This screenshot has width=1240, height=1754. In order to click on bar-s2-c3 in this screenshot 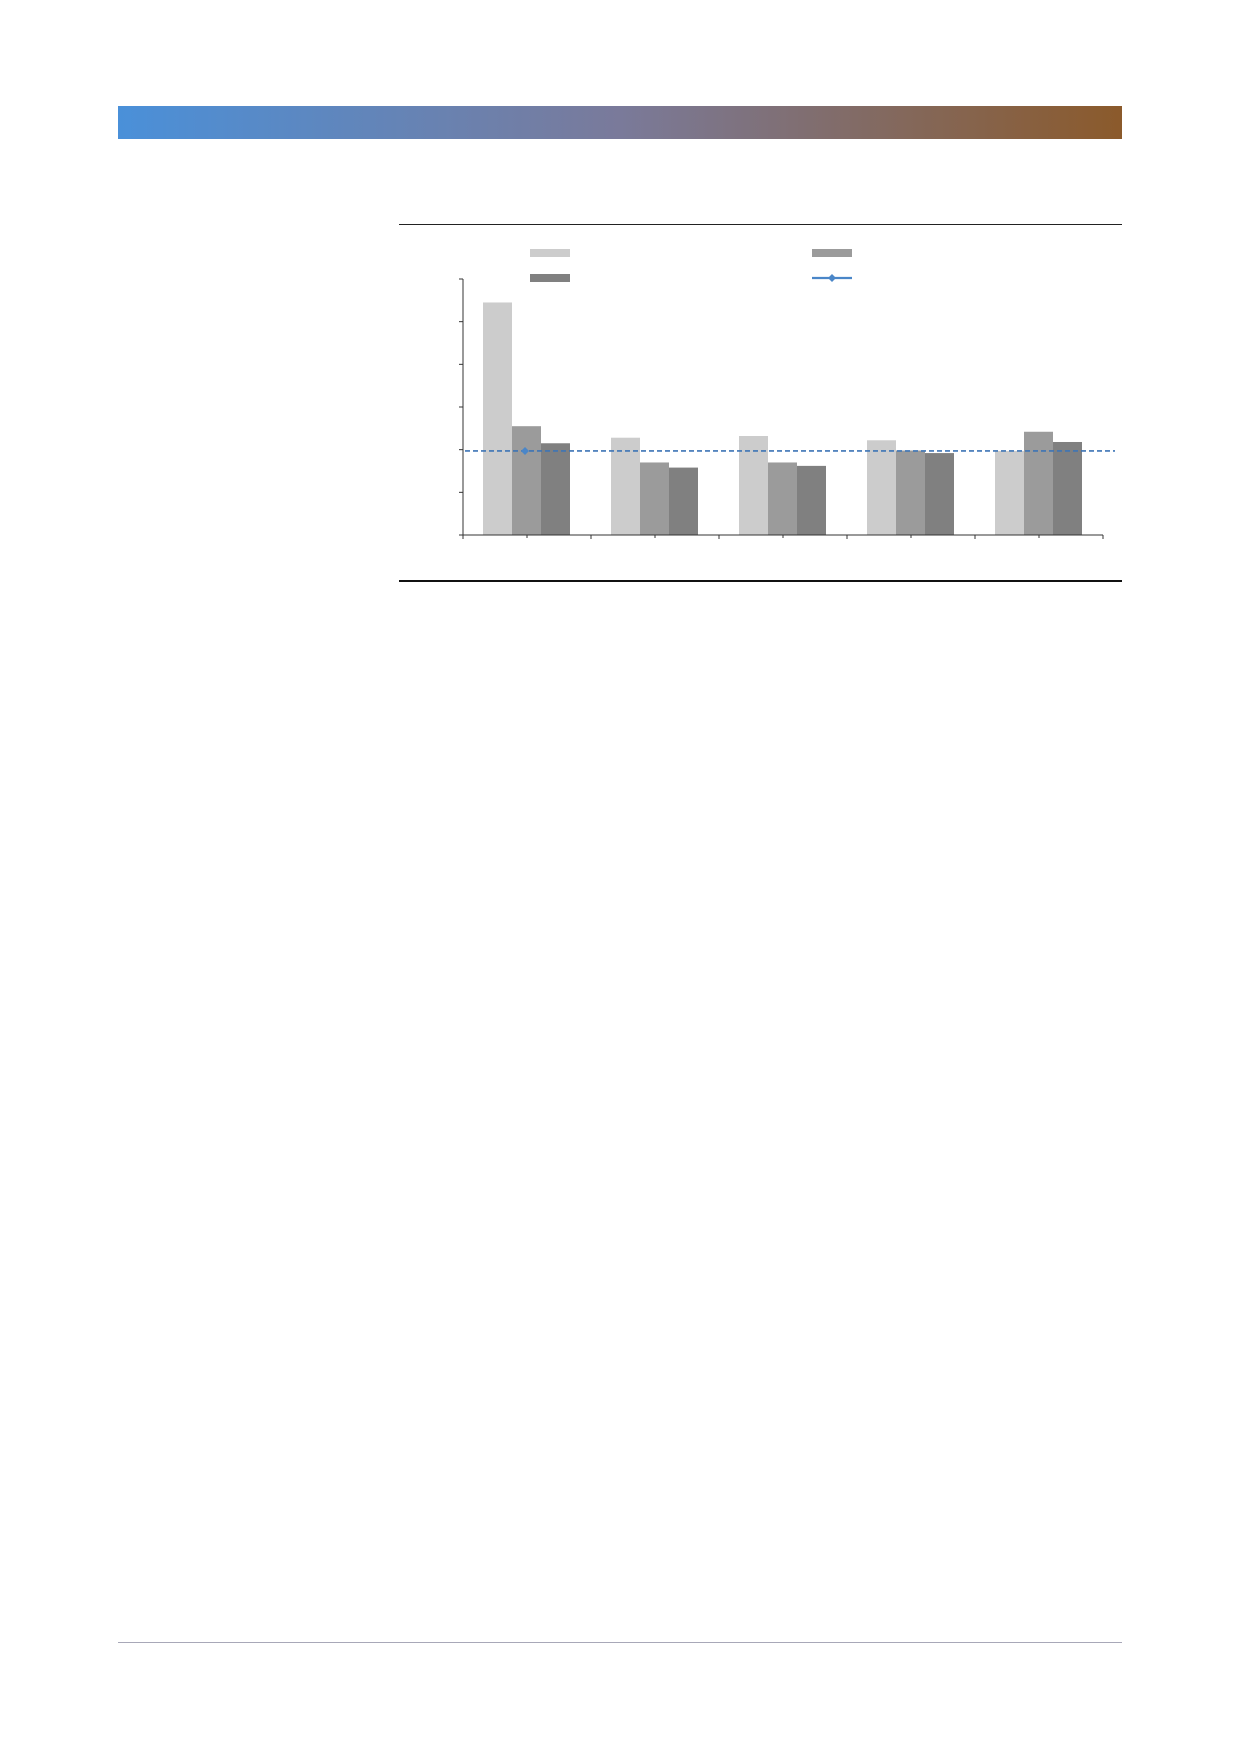, I will do `click(782, 498)`.